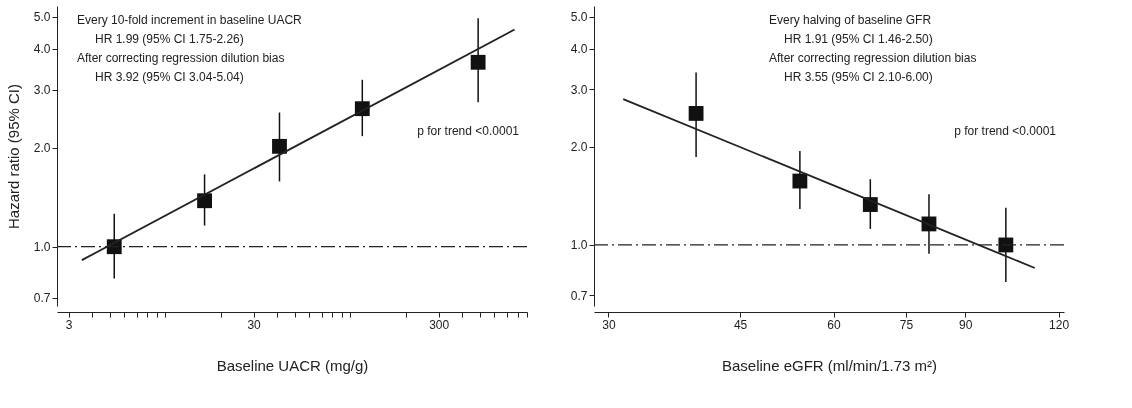  I want to click on x-tick-label: 45, so click(740, 324).